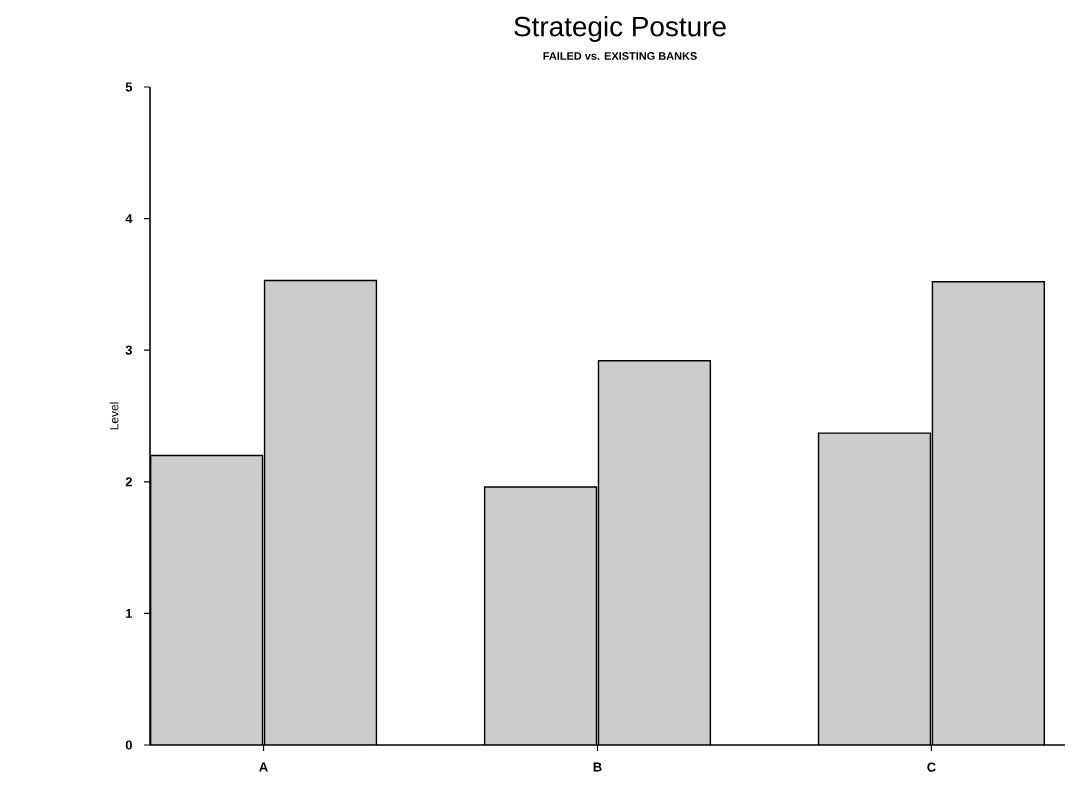 This screenshot has height=791, width=1083. What do you see at coordinates (128, 482) in the screenshot?
I see `y-tick-label: 2` at bounding box center [128, 482].